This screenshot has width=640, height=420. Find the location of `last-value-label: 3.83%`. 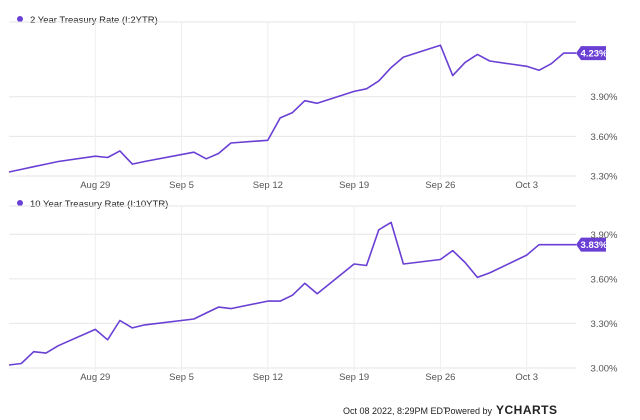

last-value-label: 3.83% is located at coordinates (594, 245).